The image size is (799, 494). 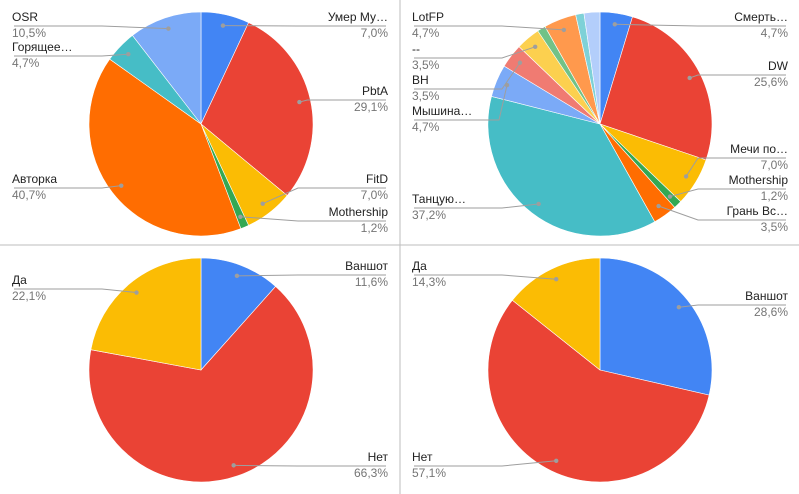 I want to click on slice-percent-label: 14,3%, so click(x=429, y=282).